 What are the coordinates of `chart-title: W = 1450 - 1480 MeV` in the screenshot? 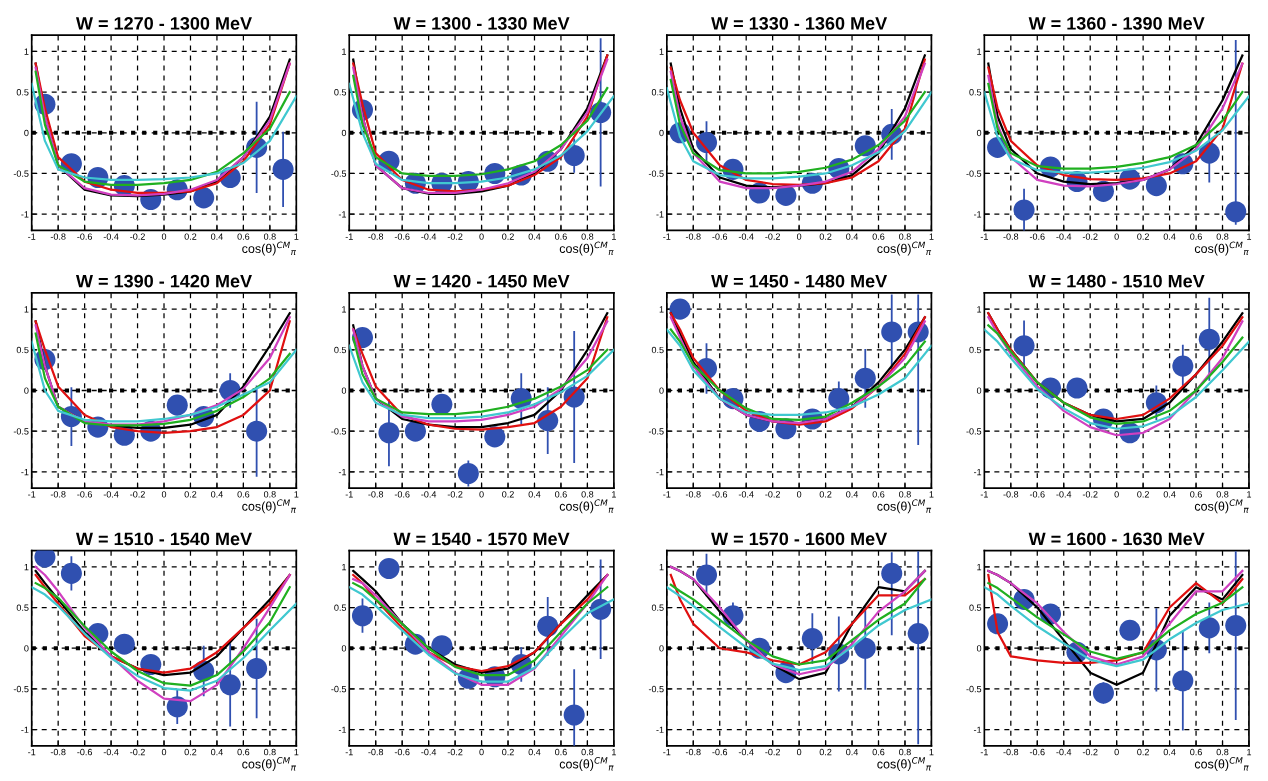 It's located at (799, 281).